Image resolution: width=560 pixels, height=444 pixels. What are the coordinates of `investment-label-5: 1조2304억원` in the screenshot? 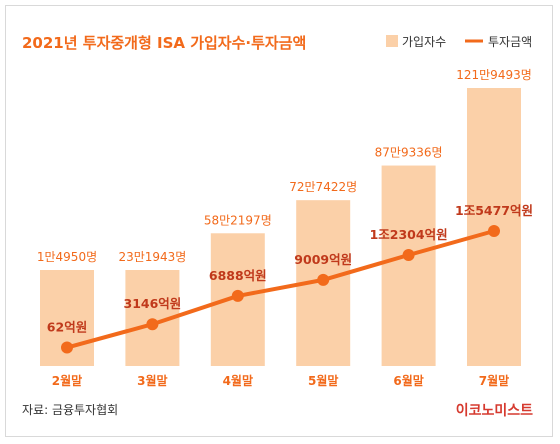 It's located at (409, 234).